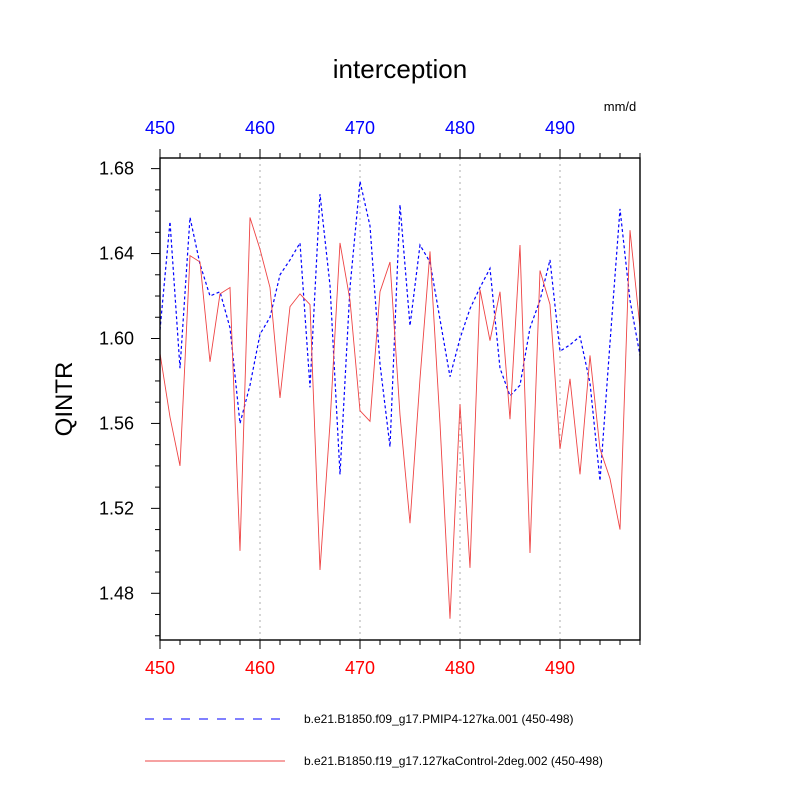  Describe the element at coordinates (560, 668) in the screenshot. I see `x-tick-label-bottom-490: 490` at that location.